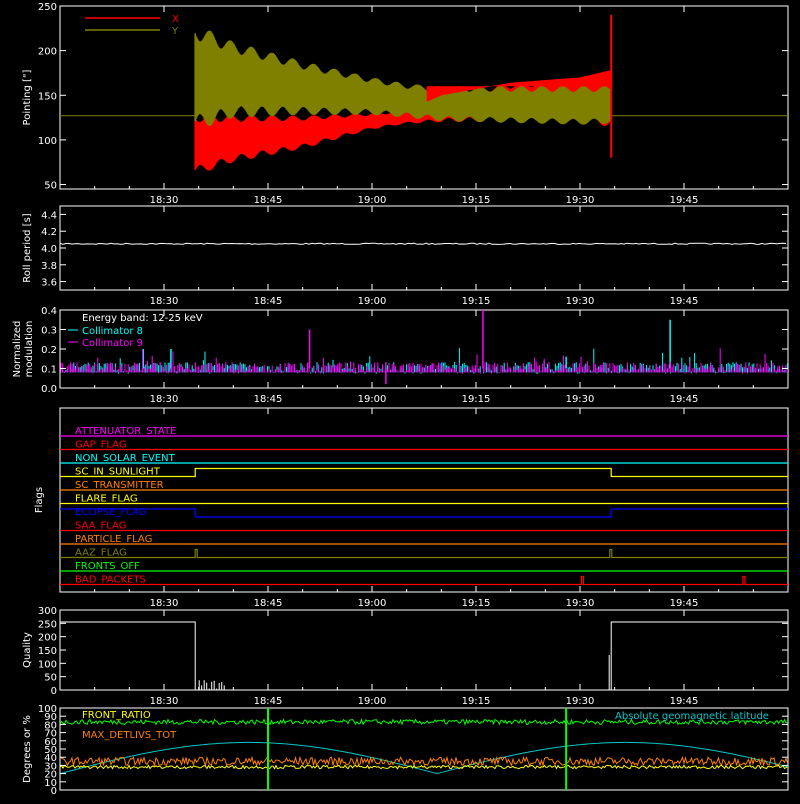  What do you see at coordinates (27, 650) in the screenshot?
I see `quality-ylabel: Quality` at bounding box center [27, 650].